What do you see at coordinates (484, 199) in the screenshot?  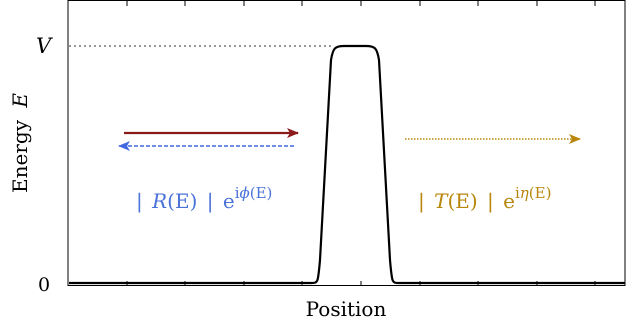 I see `transmission-label: | T(E) | eiη(E)` at bounding box center [484, 199].